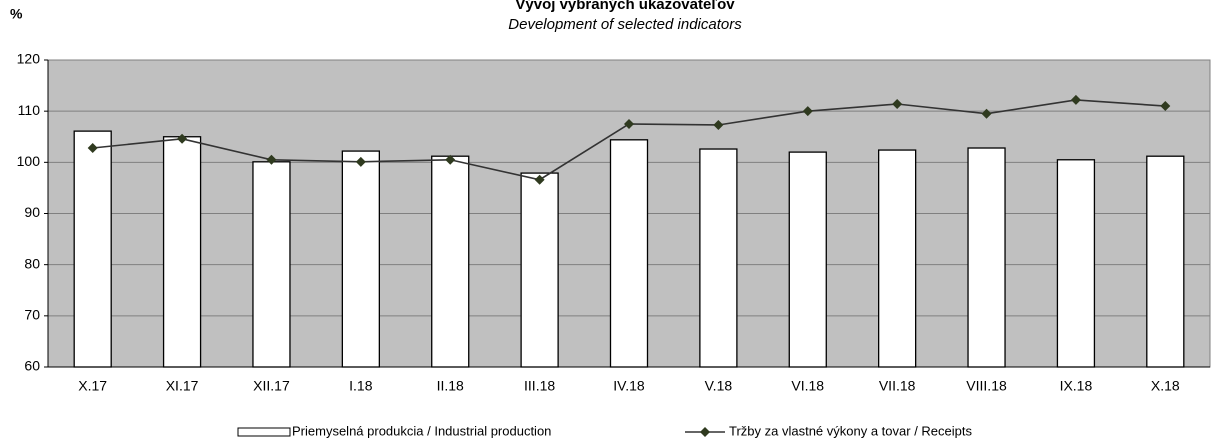  I want to click on x-tick-label: III.18, so click(539, 386).